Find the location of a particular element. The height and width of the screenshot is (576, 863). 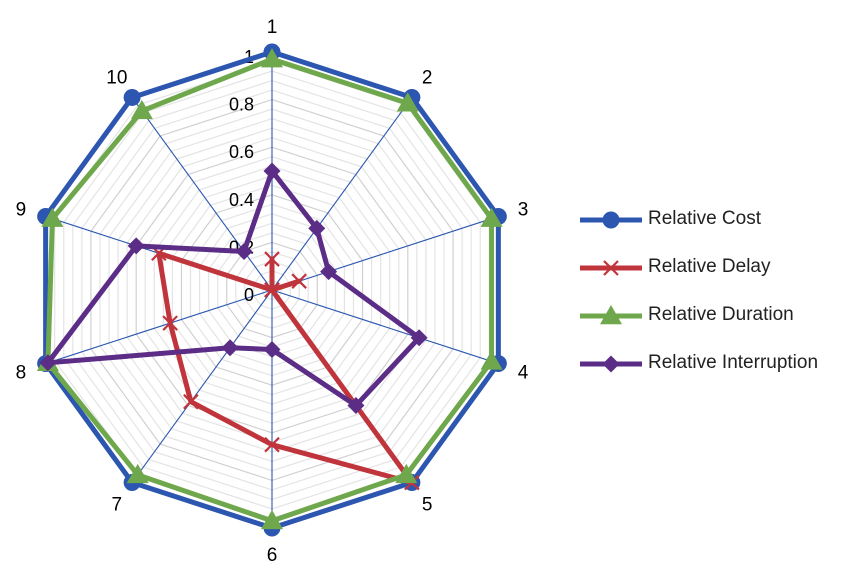

legend-item: Relative Delay is located at coordinates (720, 270).